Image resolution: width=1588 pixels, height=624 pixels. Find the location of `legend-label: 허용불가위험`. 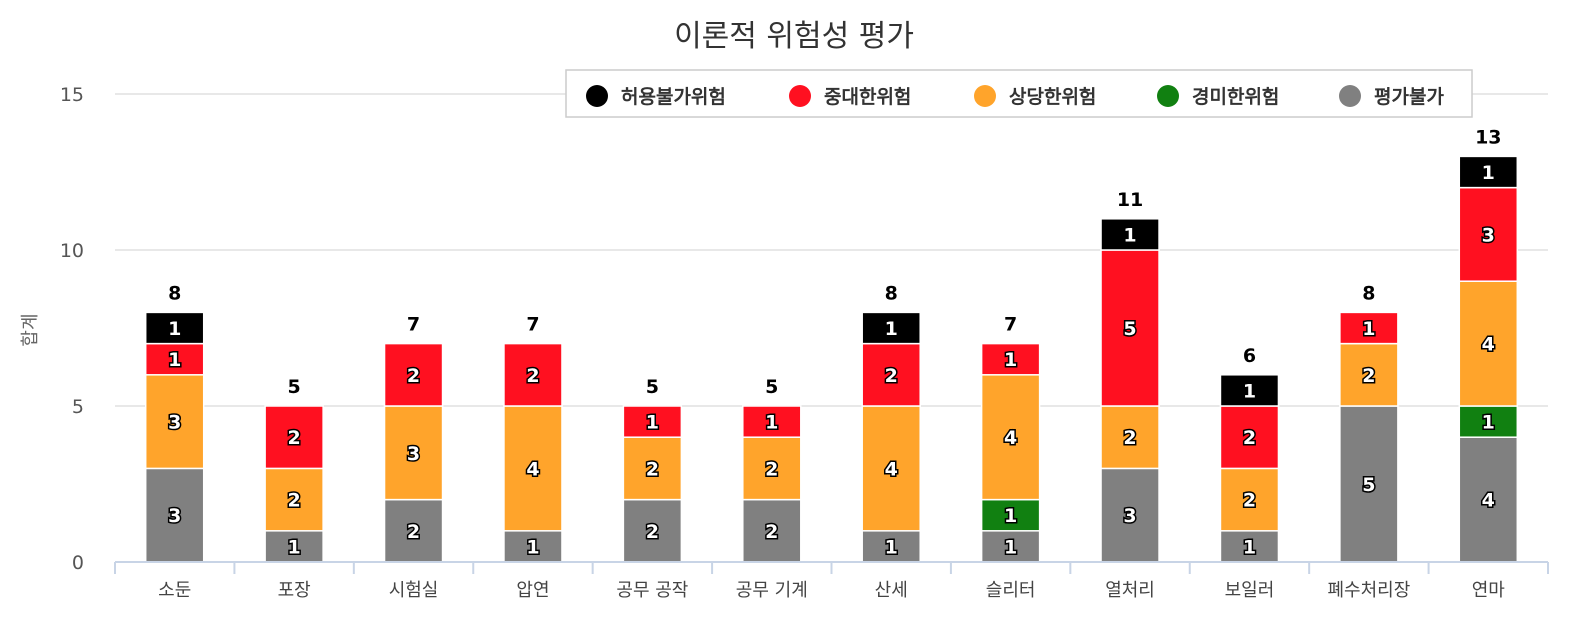

legend-label: 허용불가위험 is located at coordinates (673, 97).